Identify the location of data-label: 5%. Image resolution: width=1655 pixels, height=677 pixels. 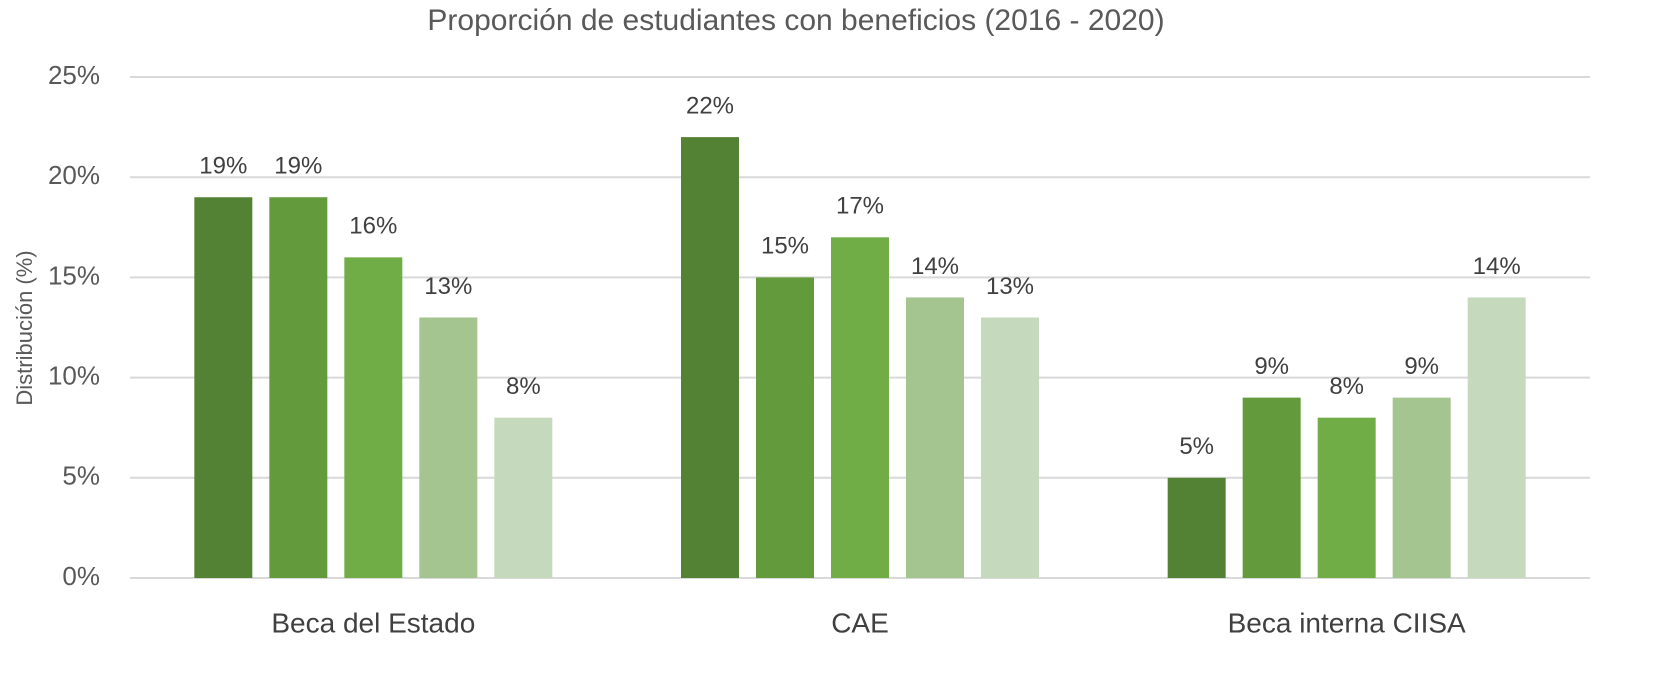
(1196, 446).